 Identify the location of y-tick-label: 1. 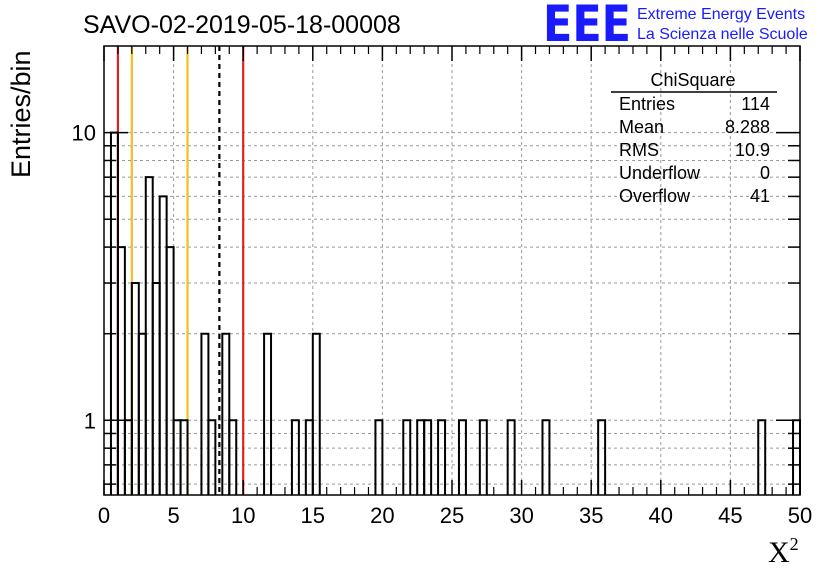
(90, 420).